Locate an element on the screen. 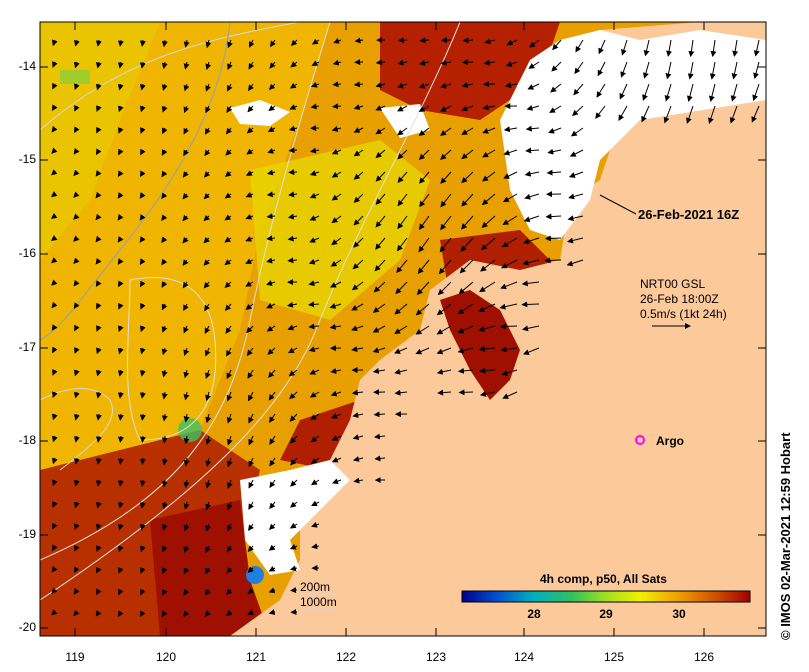 The width and height of the screenshot is (809, 672). isobath-plateau is located at coordinates (172, 359).